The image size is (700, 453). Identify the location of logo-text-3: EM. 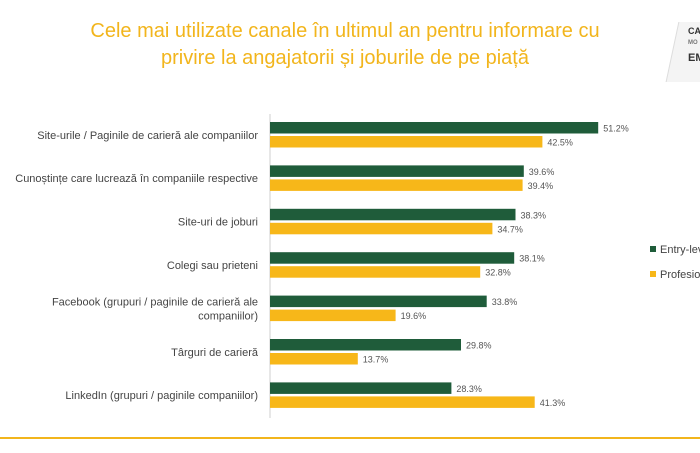
(694, 58).